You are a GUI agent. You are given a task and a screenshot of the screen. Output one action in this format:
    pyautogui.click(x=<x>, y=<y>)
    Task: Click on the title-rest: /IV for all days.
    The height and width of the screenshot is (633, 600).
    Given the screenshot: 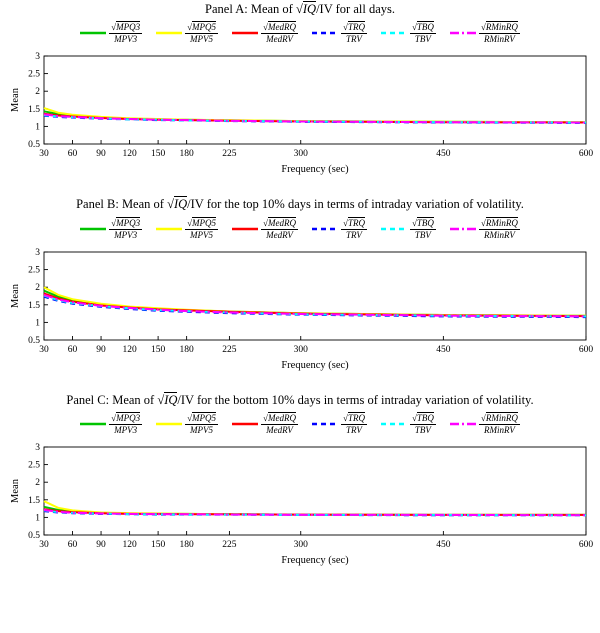 What is the action you would take?
    pyautogui.click(x=355, y=9)
    